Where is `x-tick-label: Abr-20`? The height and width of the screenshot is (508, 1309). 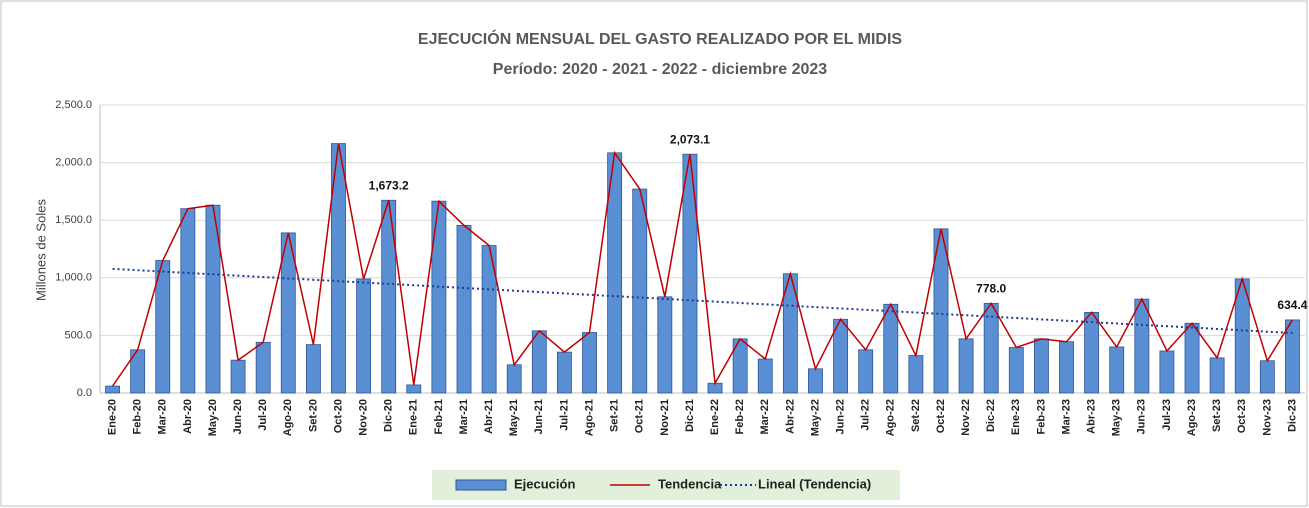
x-tick-label: Abr-20 is located at coordinates (188, 416).